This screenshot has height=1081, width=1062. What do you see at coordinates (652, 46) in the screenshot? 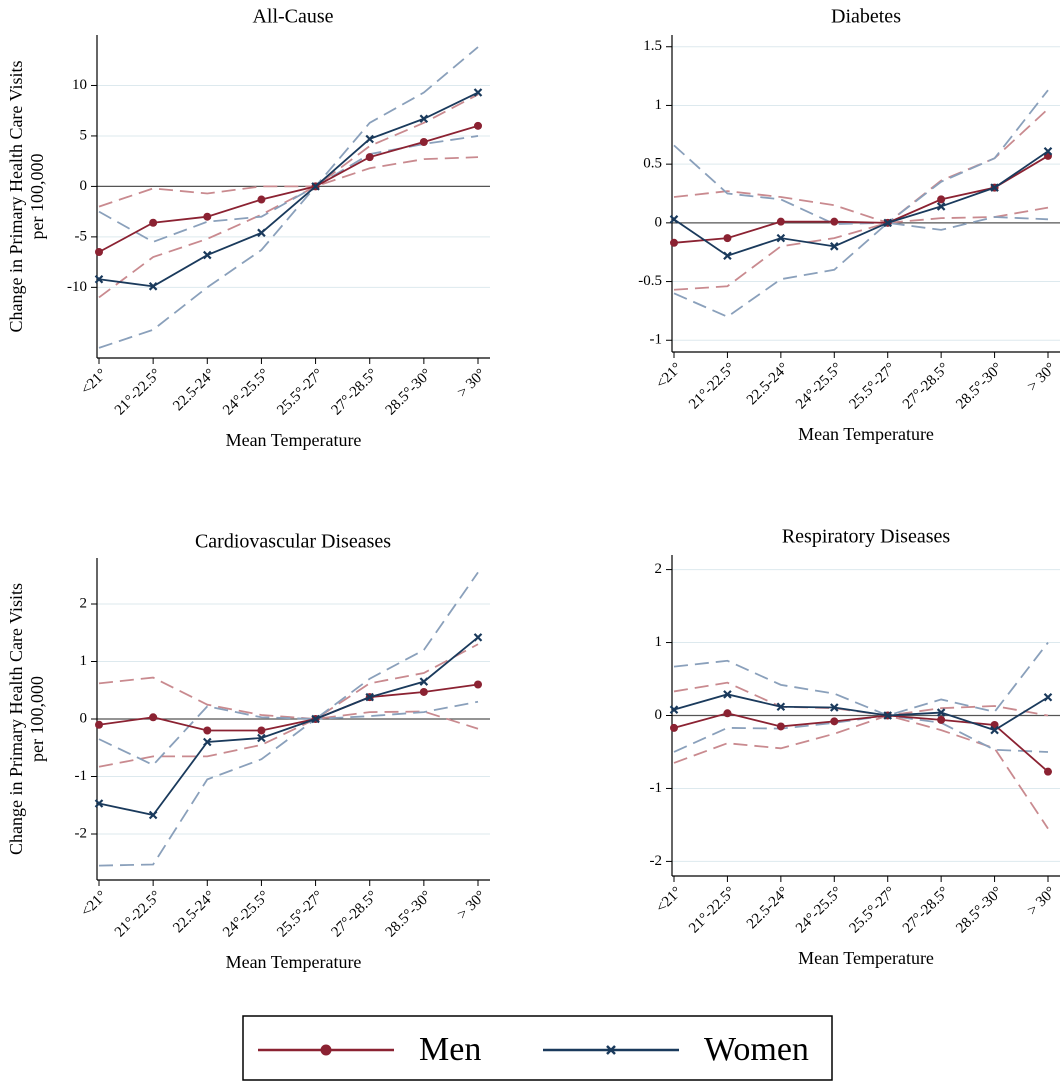
I see `y-tick-label: 1.5` at bounding box center [652, 46].